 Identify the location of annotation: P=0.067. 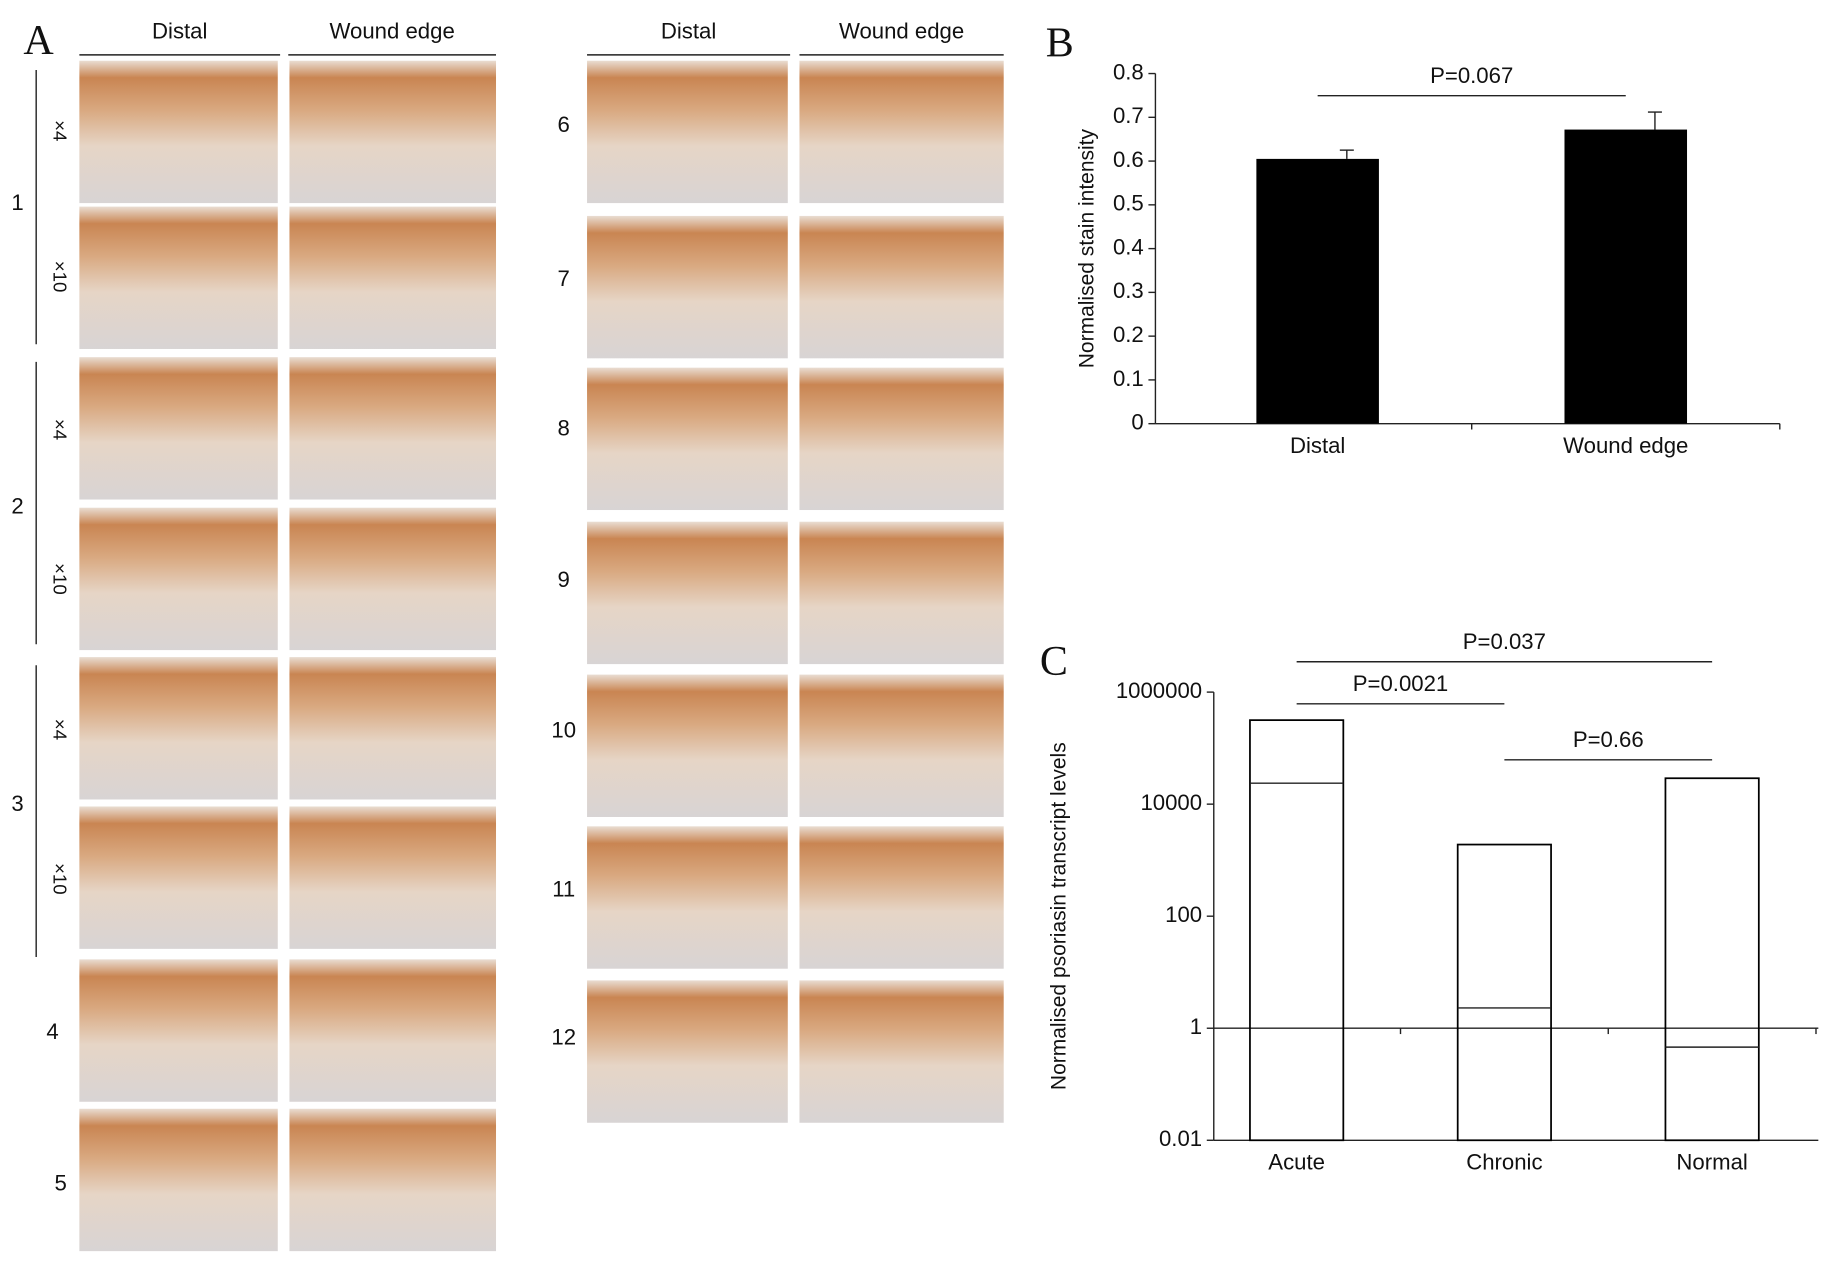
(1471, 75).